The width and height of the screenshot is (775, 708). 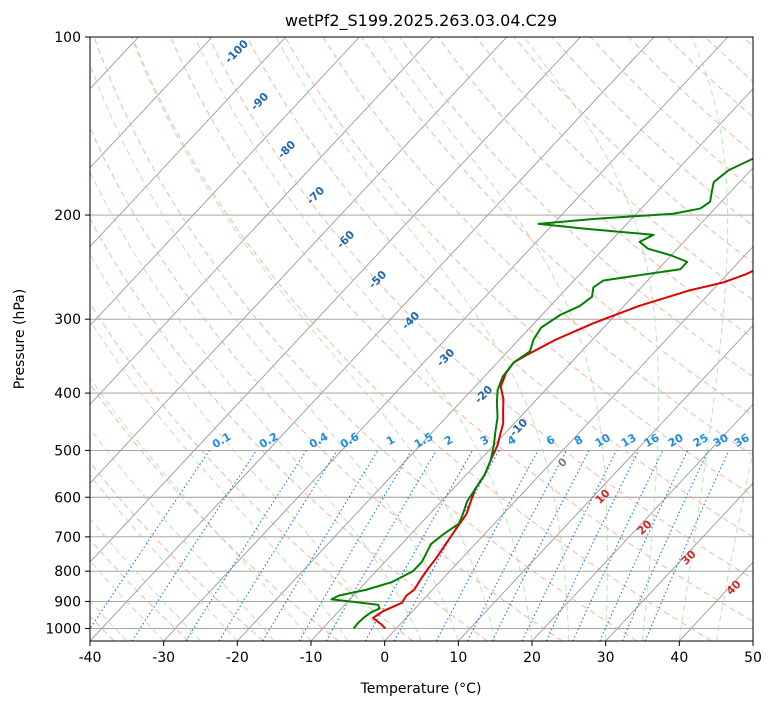 I want to click on x-tick-label: 50, so click(x=753, y=658).